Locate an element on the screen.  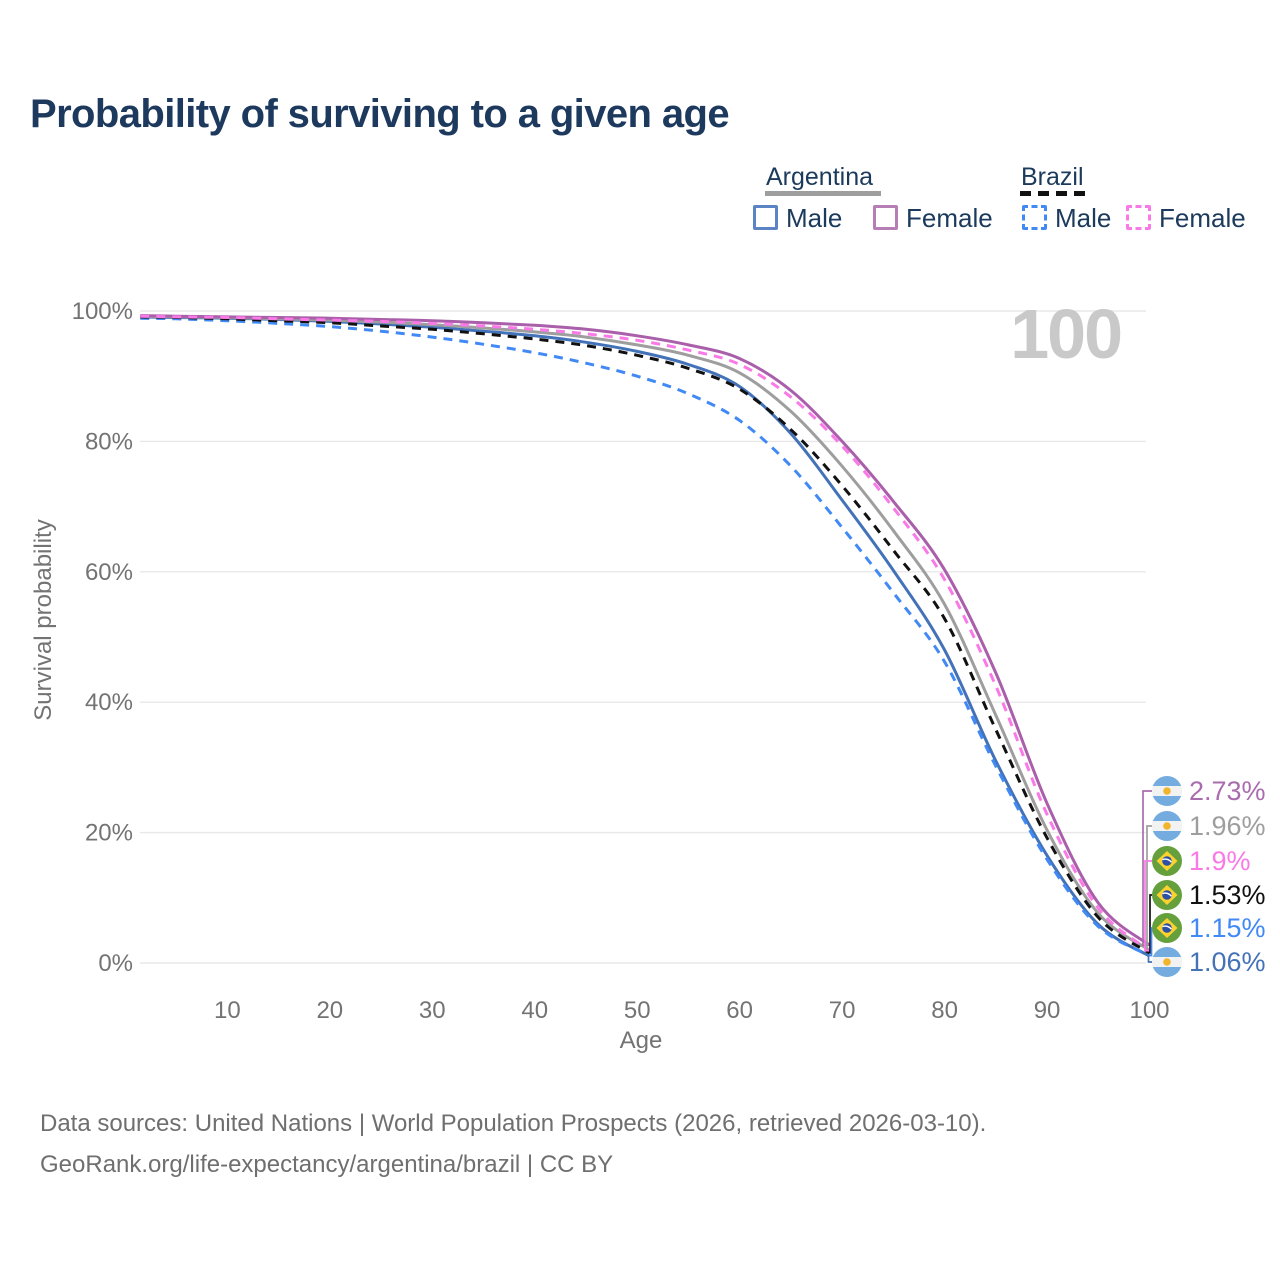
y-tick-label: 60% is located at coordinates (109, 572).